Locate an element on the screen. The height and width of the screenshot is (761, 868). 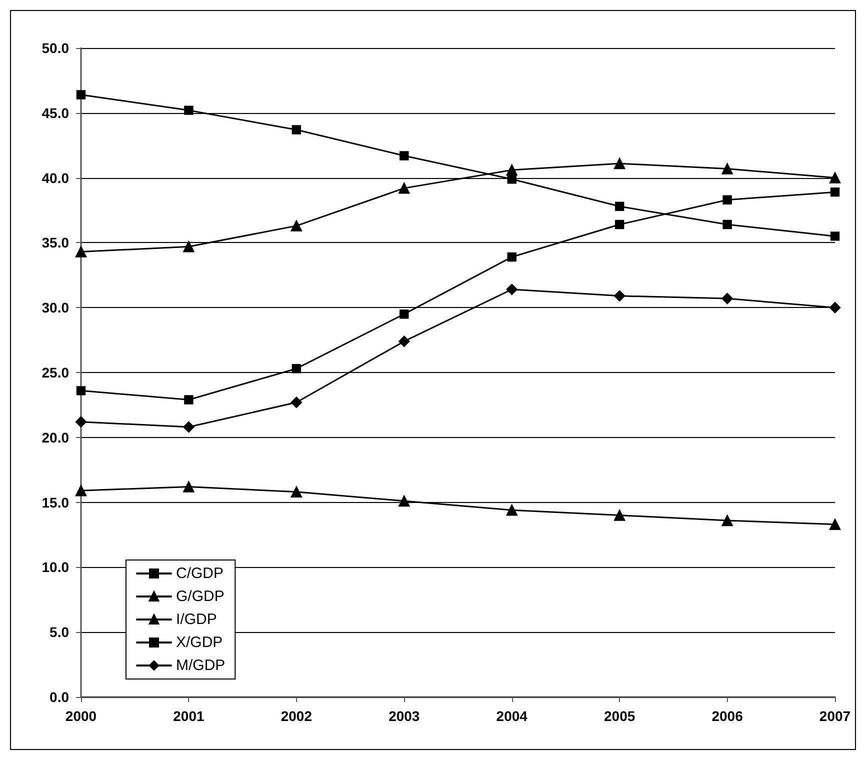
x-tick-label: 2007 is located at coordinates (835, 716).